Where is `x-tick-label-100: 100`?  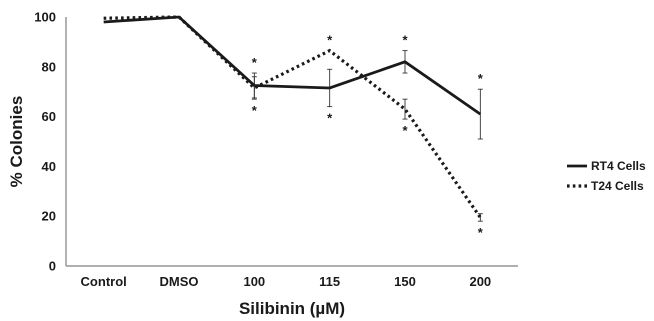 x-tick-label-100: 100 is located at coordinates (254, 281).